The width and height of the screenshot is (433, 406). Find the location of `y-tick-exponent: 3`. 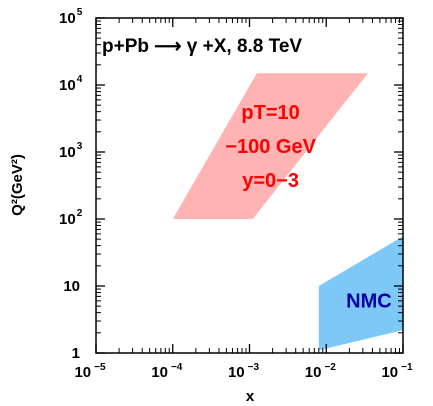

y-tick-exponent: 3 is located at coordinates (80, 146).